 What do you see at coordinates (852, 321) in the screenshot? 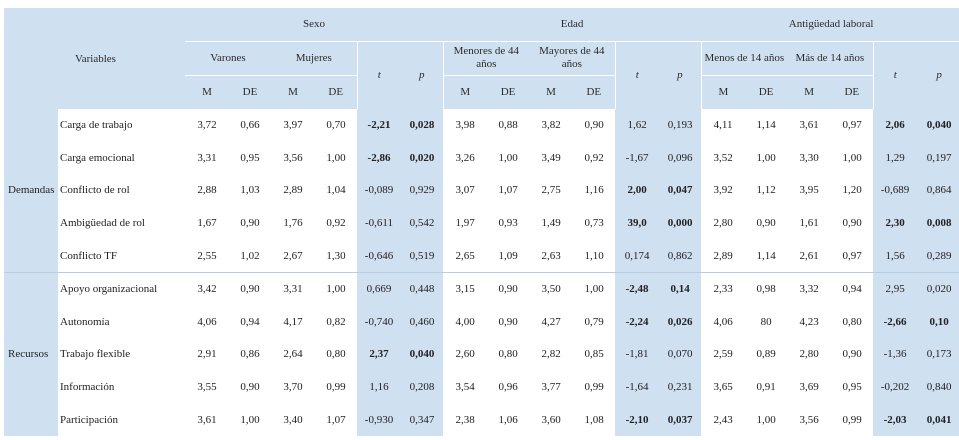
I see `data-cell: 0,80` at bounding box center [852, 321].